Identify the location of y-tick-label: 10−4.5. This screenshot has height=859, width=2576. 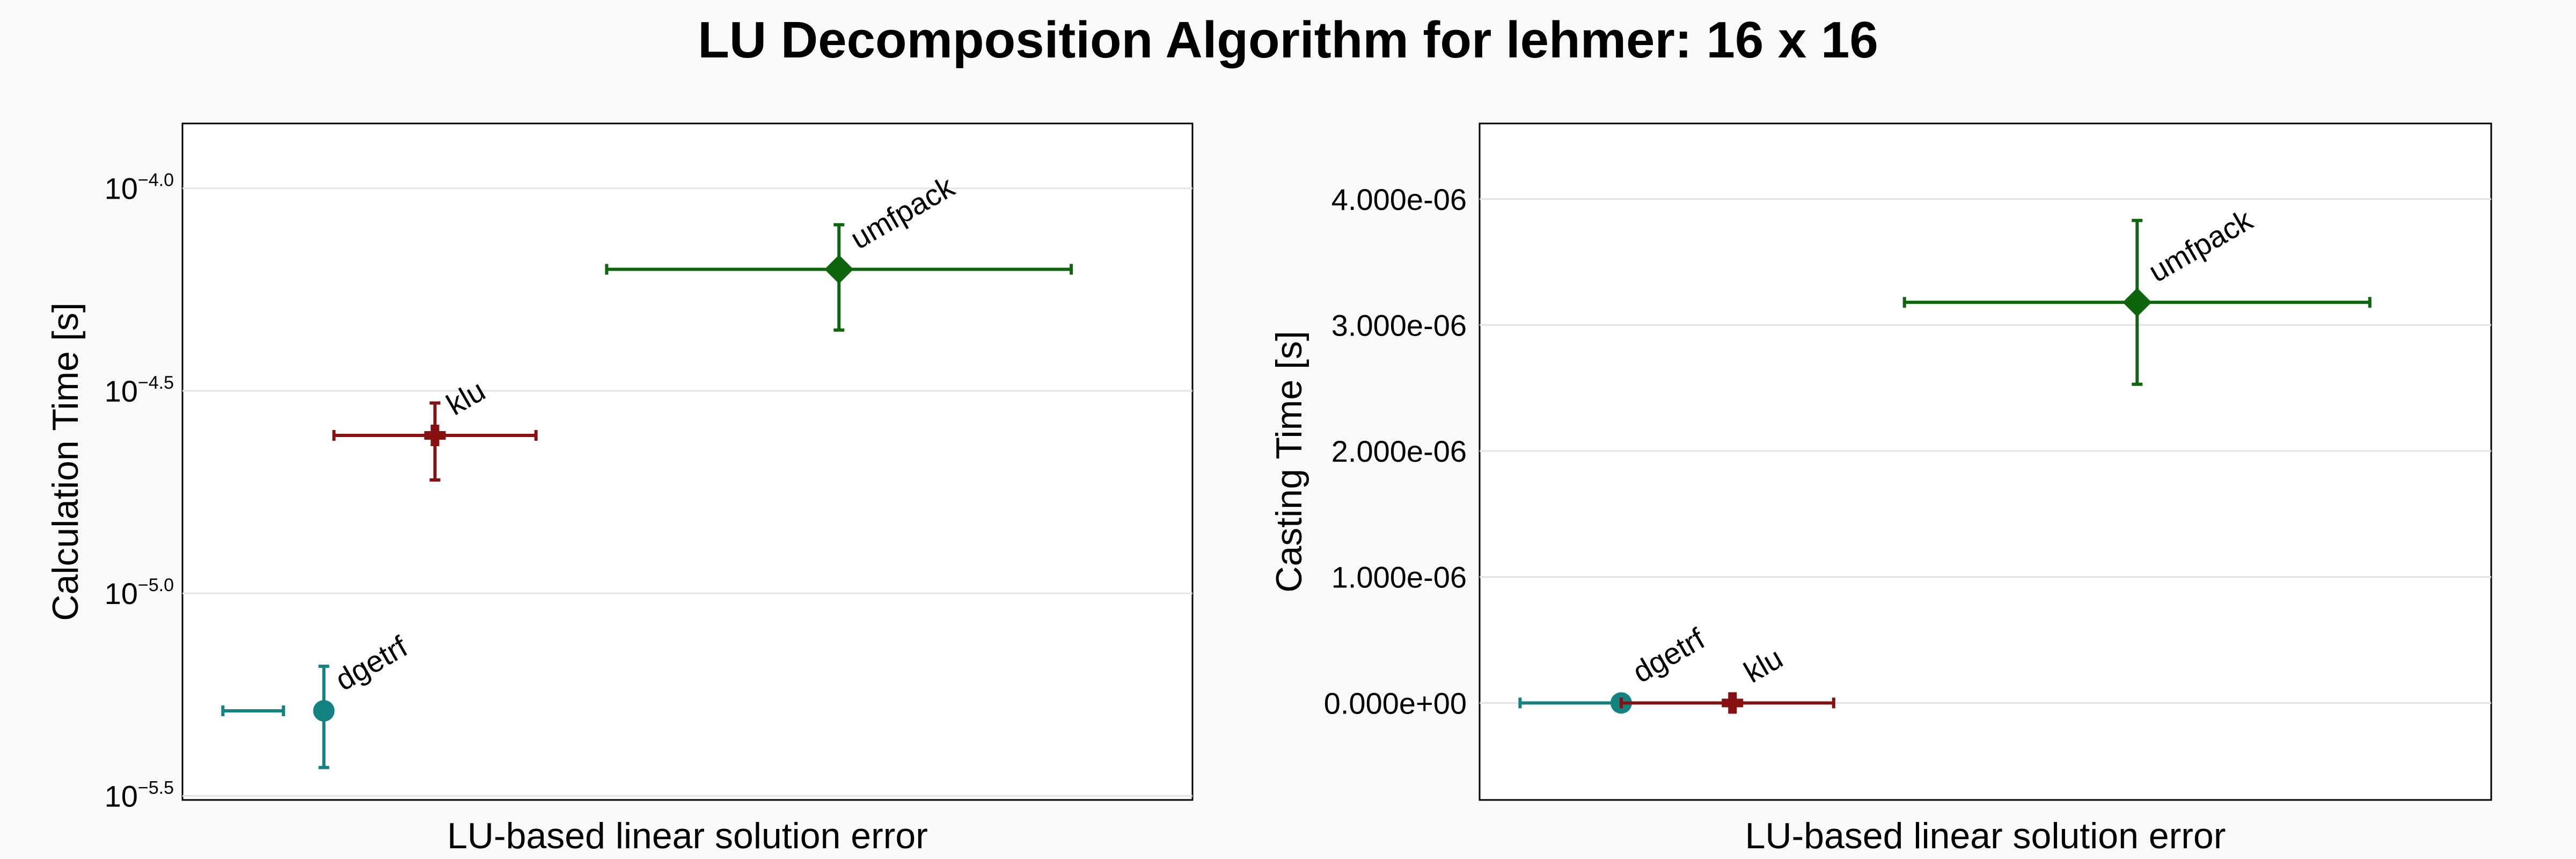
(139, 390).